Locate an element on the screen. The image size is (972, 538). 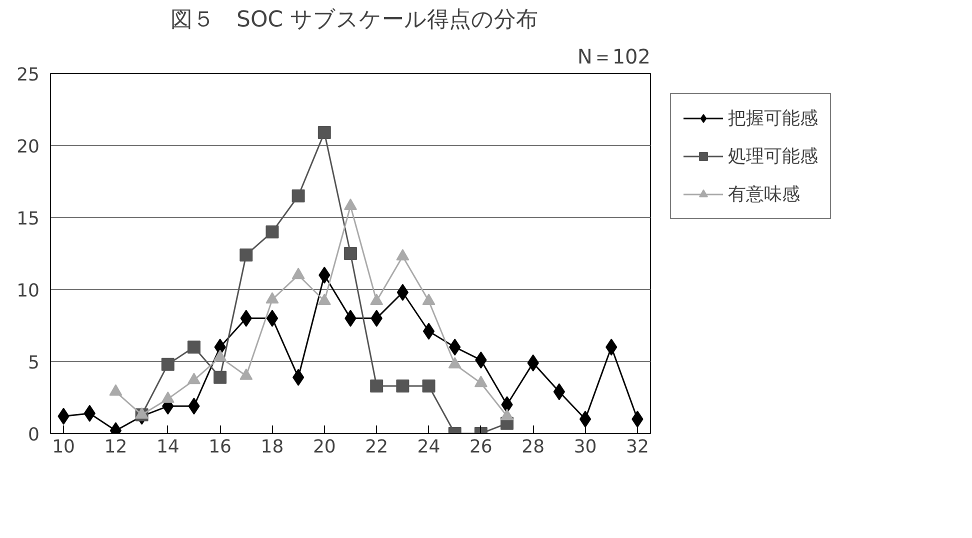
x-tick-label: 28 is located at coordinates (533, 447).